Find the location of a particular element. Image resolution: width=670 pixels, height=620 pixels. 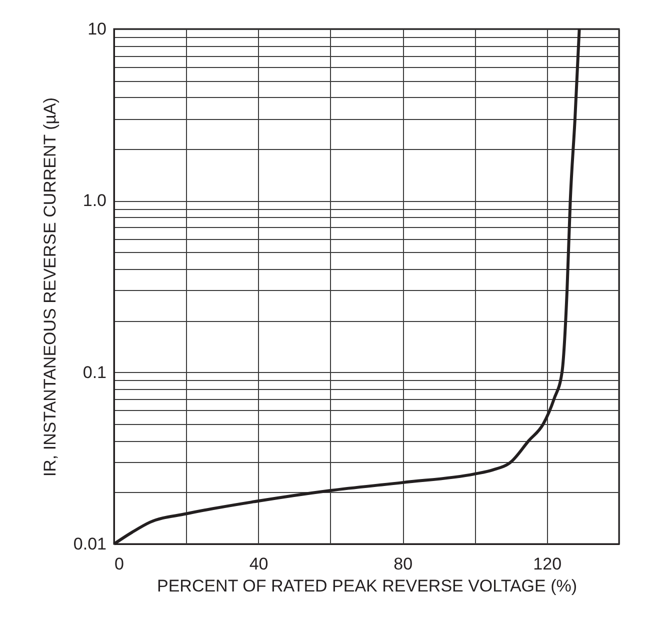

y-axis-title: IR, INSTANTANEOUS REVERSE CURRENT (µA) is located at coordinates (50, 287).